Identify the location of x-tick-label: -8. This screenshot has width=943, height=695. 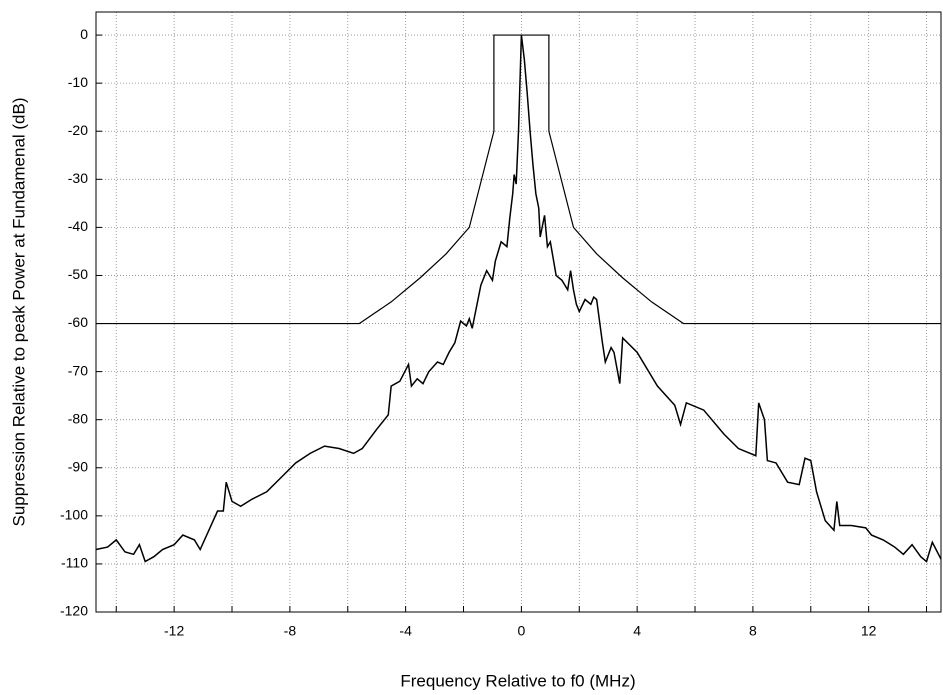
(290, 631).